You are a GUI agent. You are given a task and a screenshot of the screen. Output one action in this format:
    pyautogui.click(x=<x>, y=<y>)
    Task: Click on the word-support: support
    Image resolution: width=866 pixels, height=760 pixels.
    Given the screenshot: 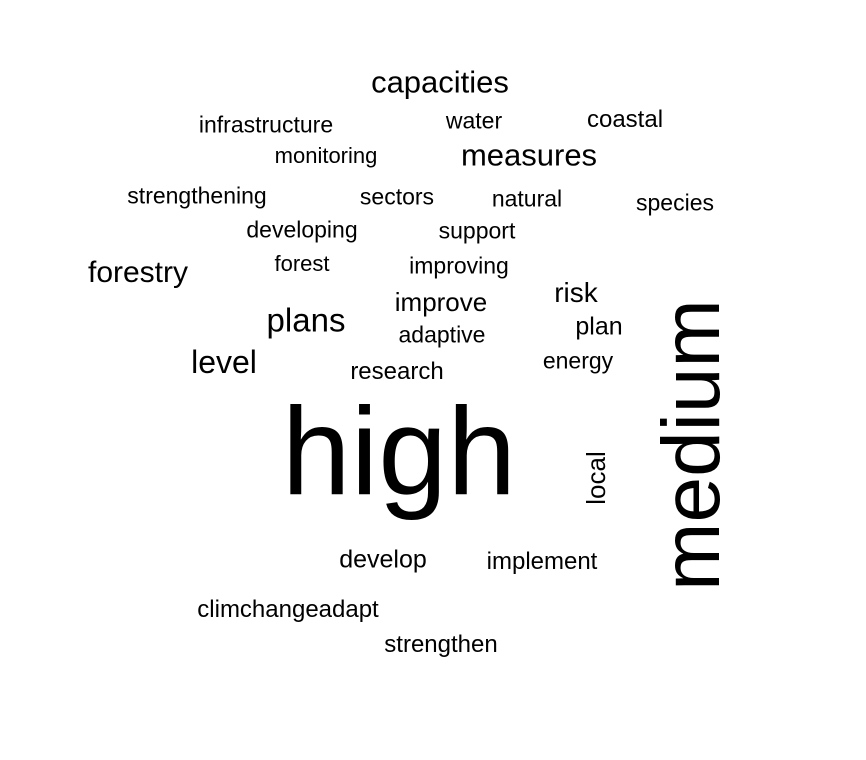 What is the action you would take?
    pyautogui.click(x=477, y=230)
    